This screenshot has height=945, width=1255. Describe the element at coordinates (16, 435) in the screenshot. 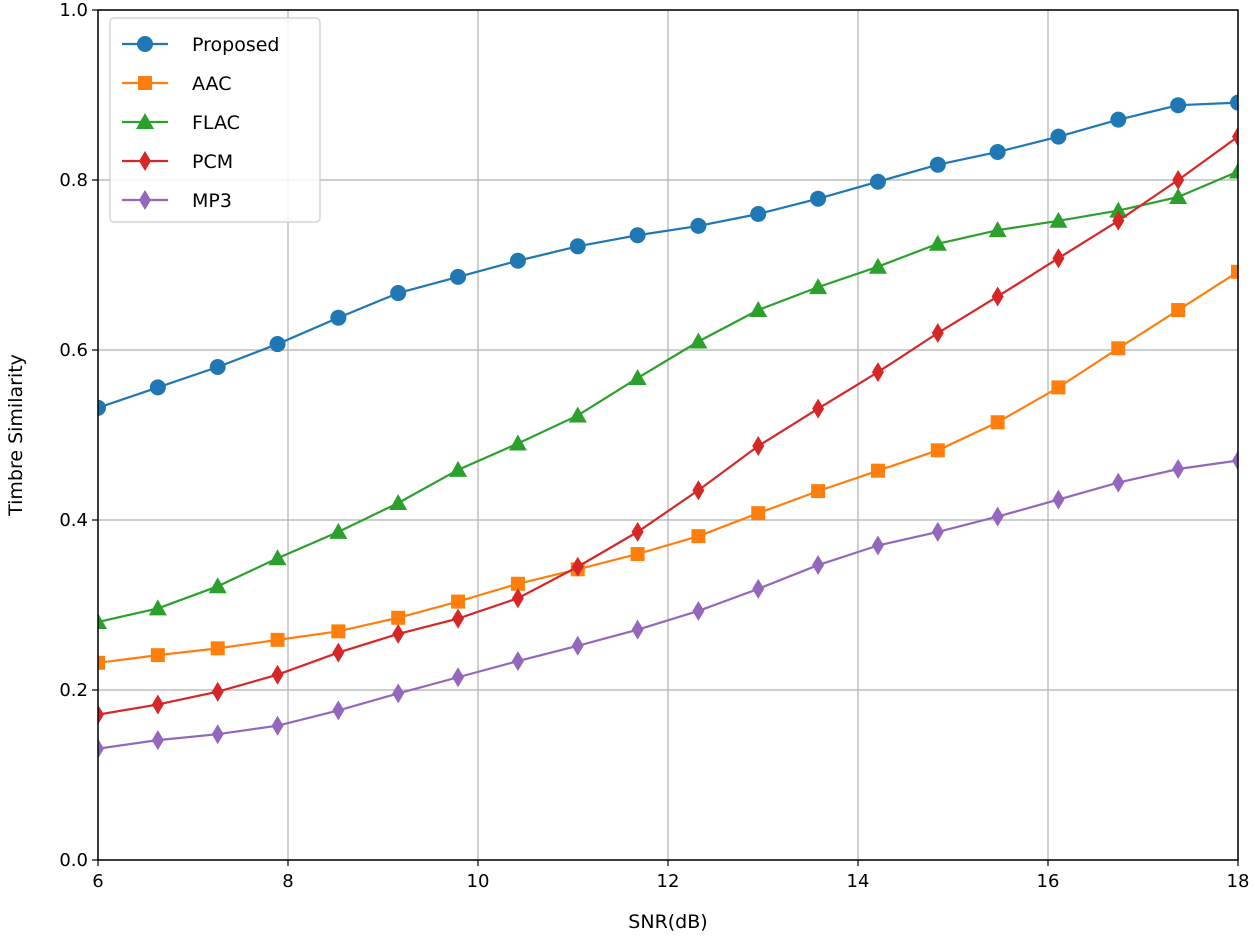

I see `y-axis-label: Timbre Similarity` at that location.